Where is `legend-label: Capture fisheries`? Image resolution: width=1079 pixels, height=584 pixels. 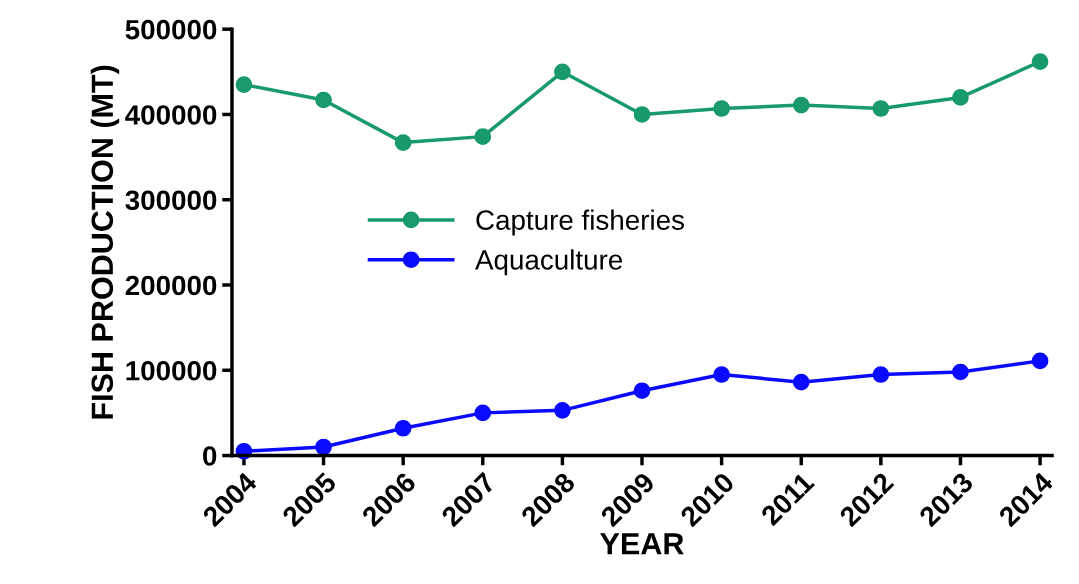
legend-label: Capture fisheries is located at coordinates (580, 222).